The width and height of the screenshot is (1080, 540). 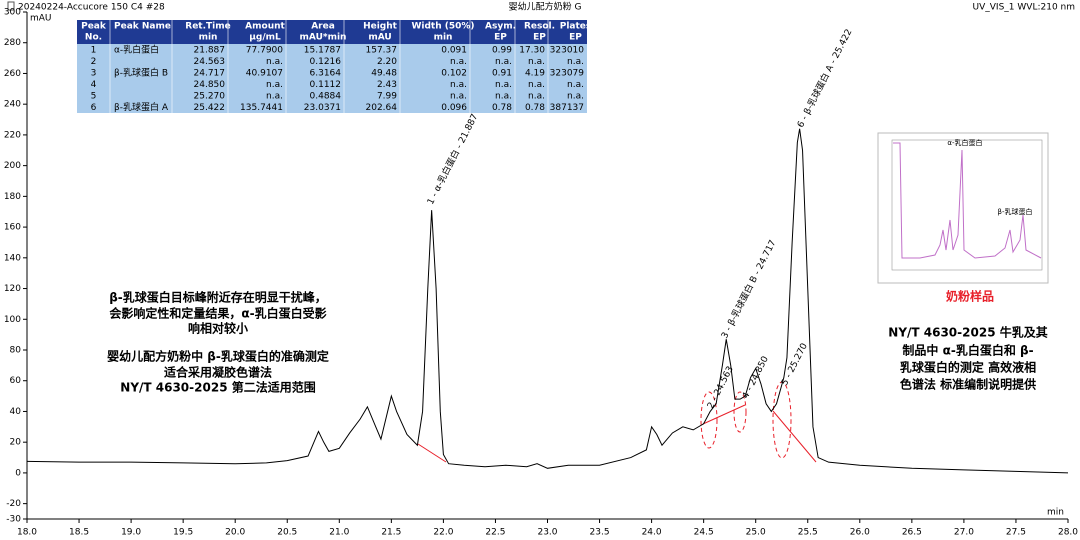 What do you see at coordinates (323, 27) in the screenshot?
I see `table-header-cell: Area` at bounding box center [323, 27].